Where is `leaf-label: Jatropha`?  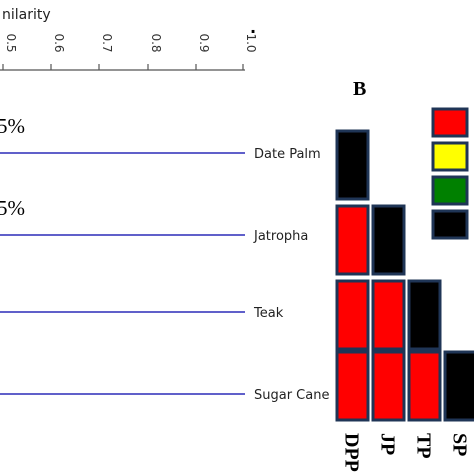 leaf-label: Jatropha is located at coordinates (280, 236).